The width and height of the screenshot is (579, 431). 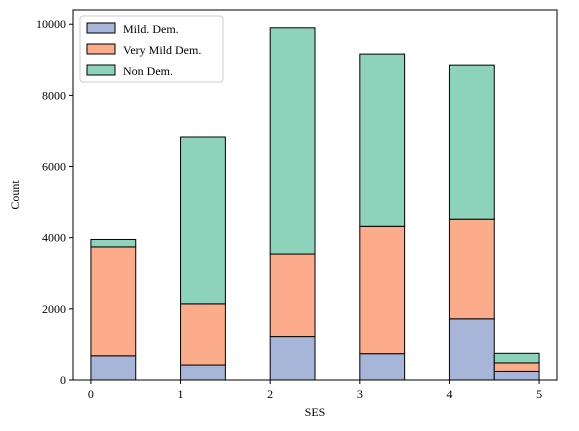 What do you see at coordinates (151, 29) in the screenshot?
I see `legend-label-0: Mild. Dem.` at bounding box center [151, 29].